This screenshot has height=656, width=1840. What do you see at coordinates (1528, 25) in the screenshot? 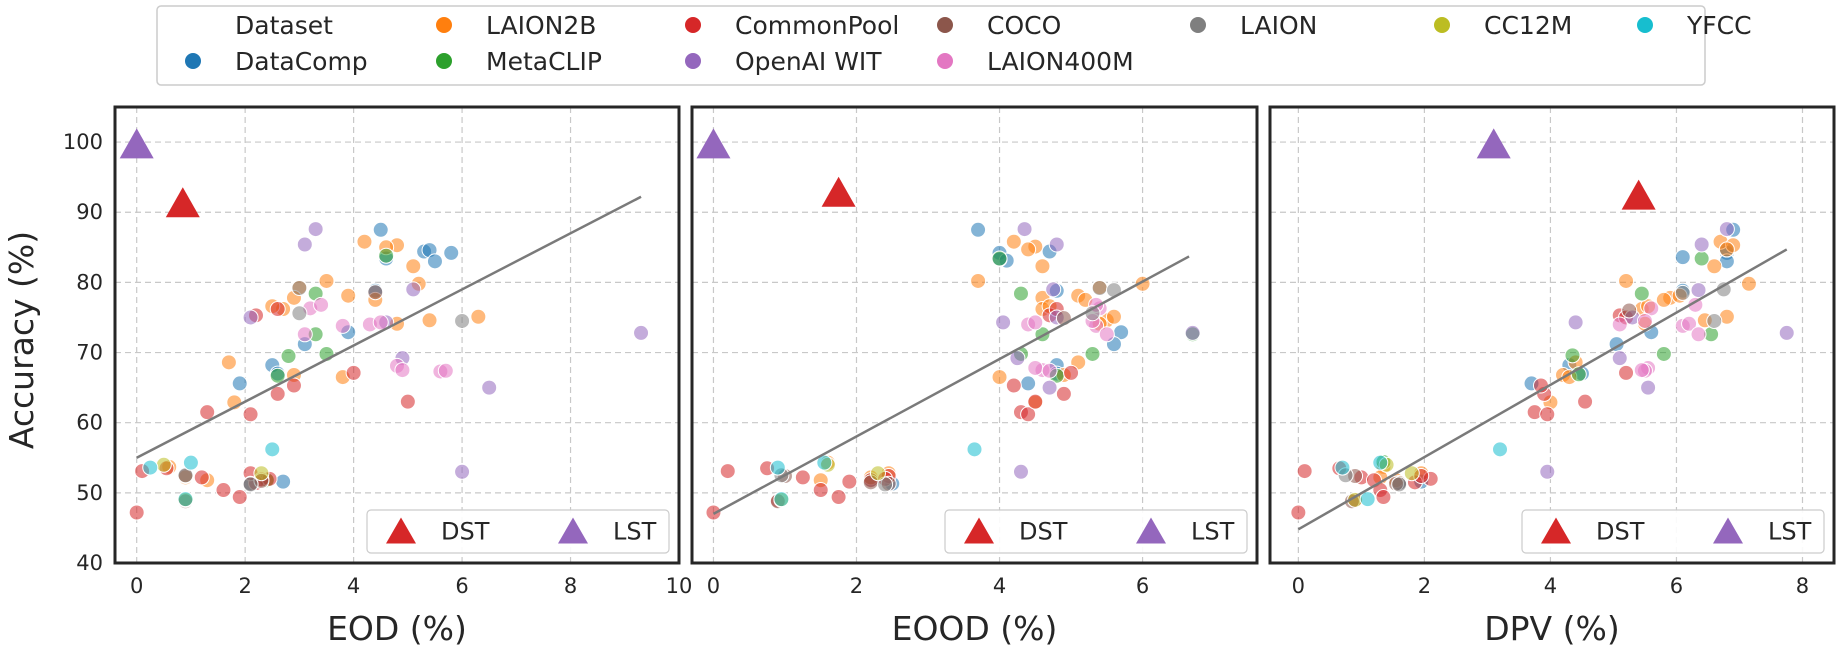
I see `legend-label: CC12M` at bounding box center [1528, 25].